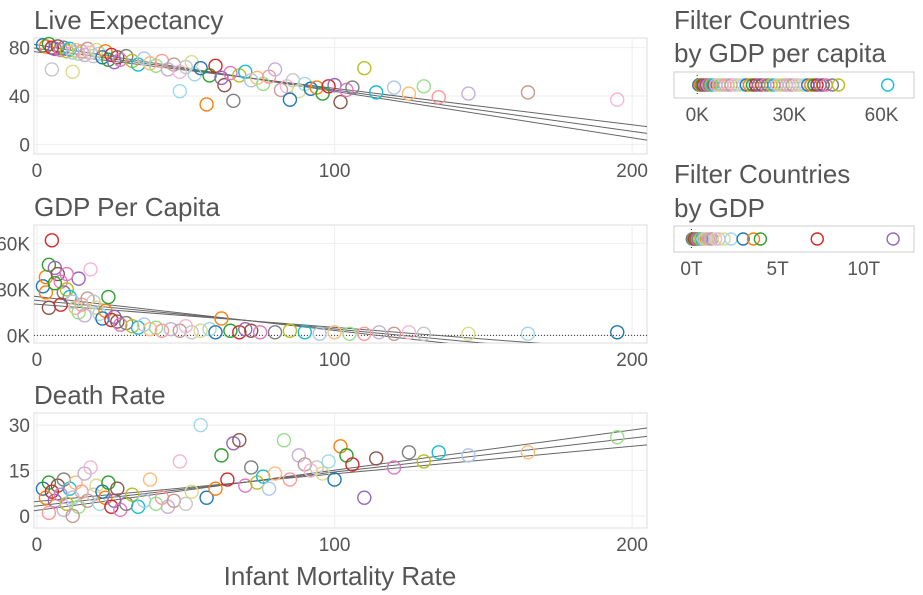 Image resolution: width=923 pixels, height=595 pixels. What do you see at coordinates (794, 85) in the screenshot?
I see `gdp-per-capita-filter-strip` at bounding box center [794, 85].